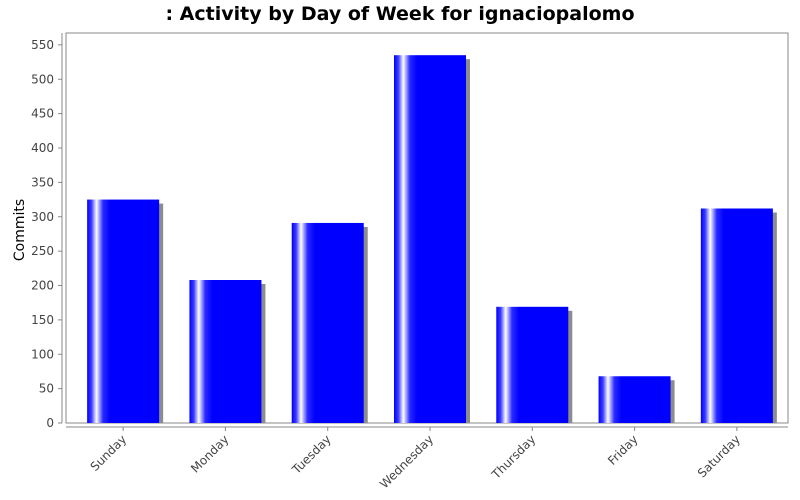 This screenshot has width=800, height=500. I want to click on bar-wednesday, so click(430, 239).